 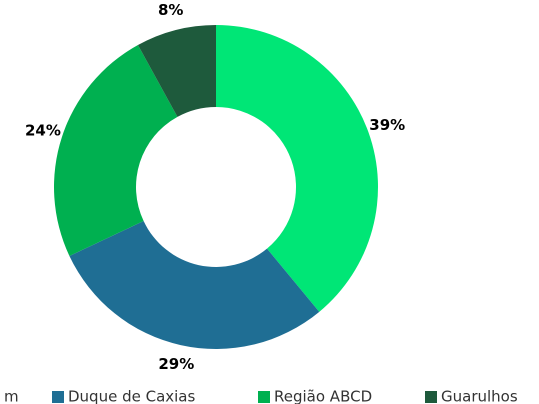 I want to click on data-label: 39%, so click(x=387, y=125).